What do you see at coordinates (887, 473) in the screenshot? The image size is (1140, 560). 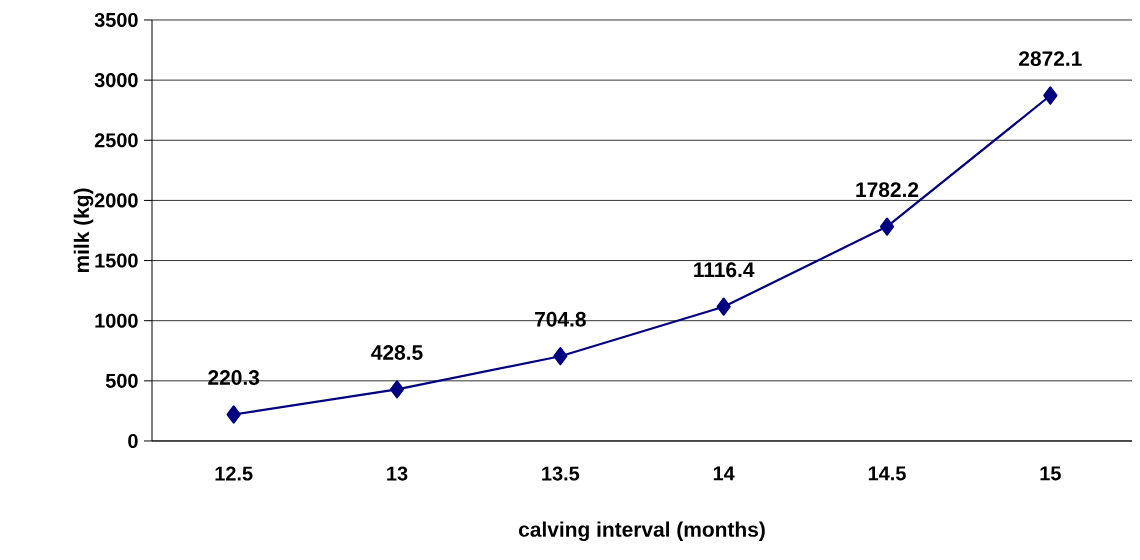 I see `x-tick-label: 14.5` at bounding box center [887, 473].